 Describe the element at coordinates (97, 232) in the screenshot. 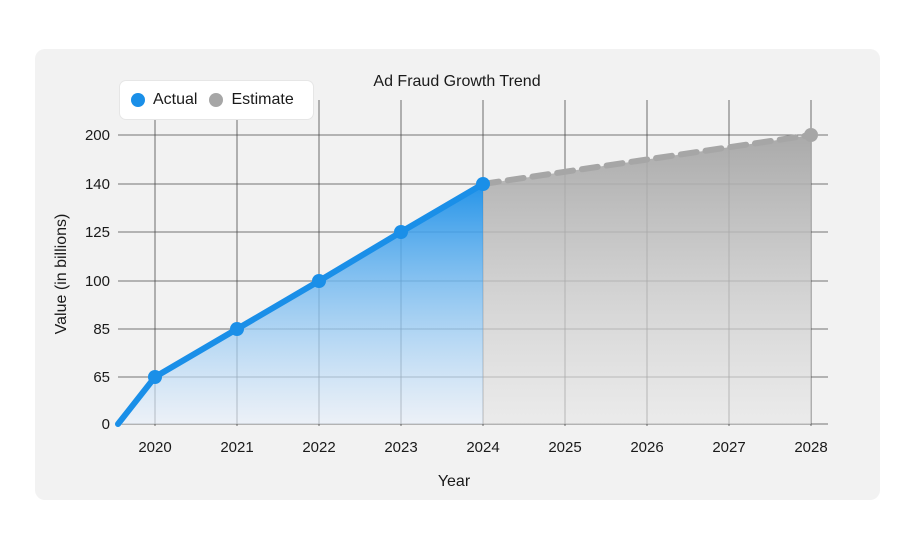

I see `y-tick-125: 125` at that location.